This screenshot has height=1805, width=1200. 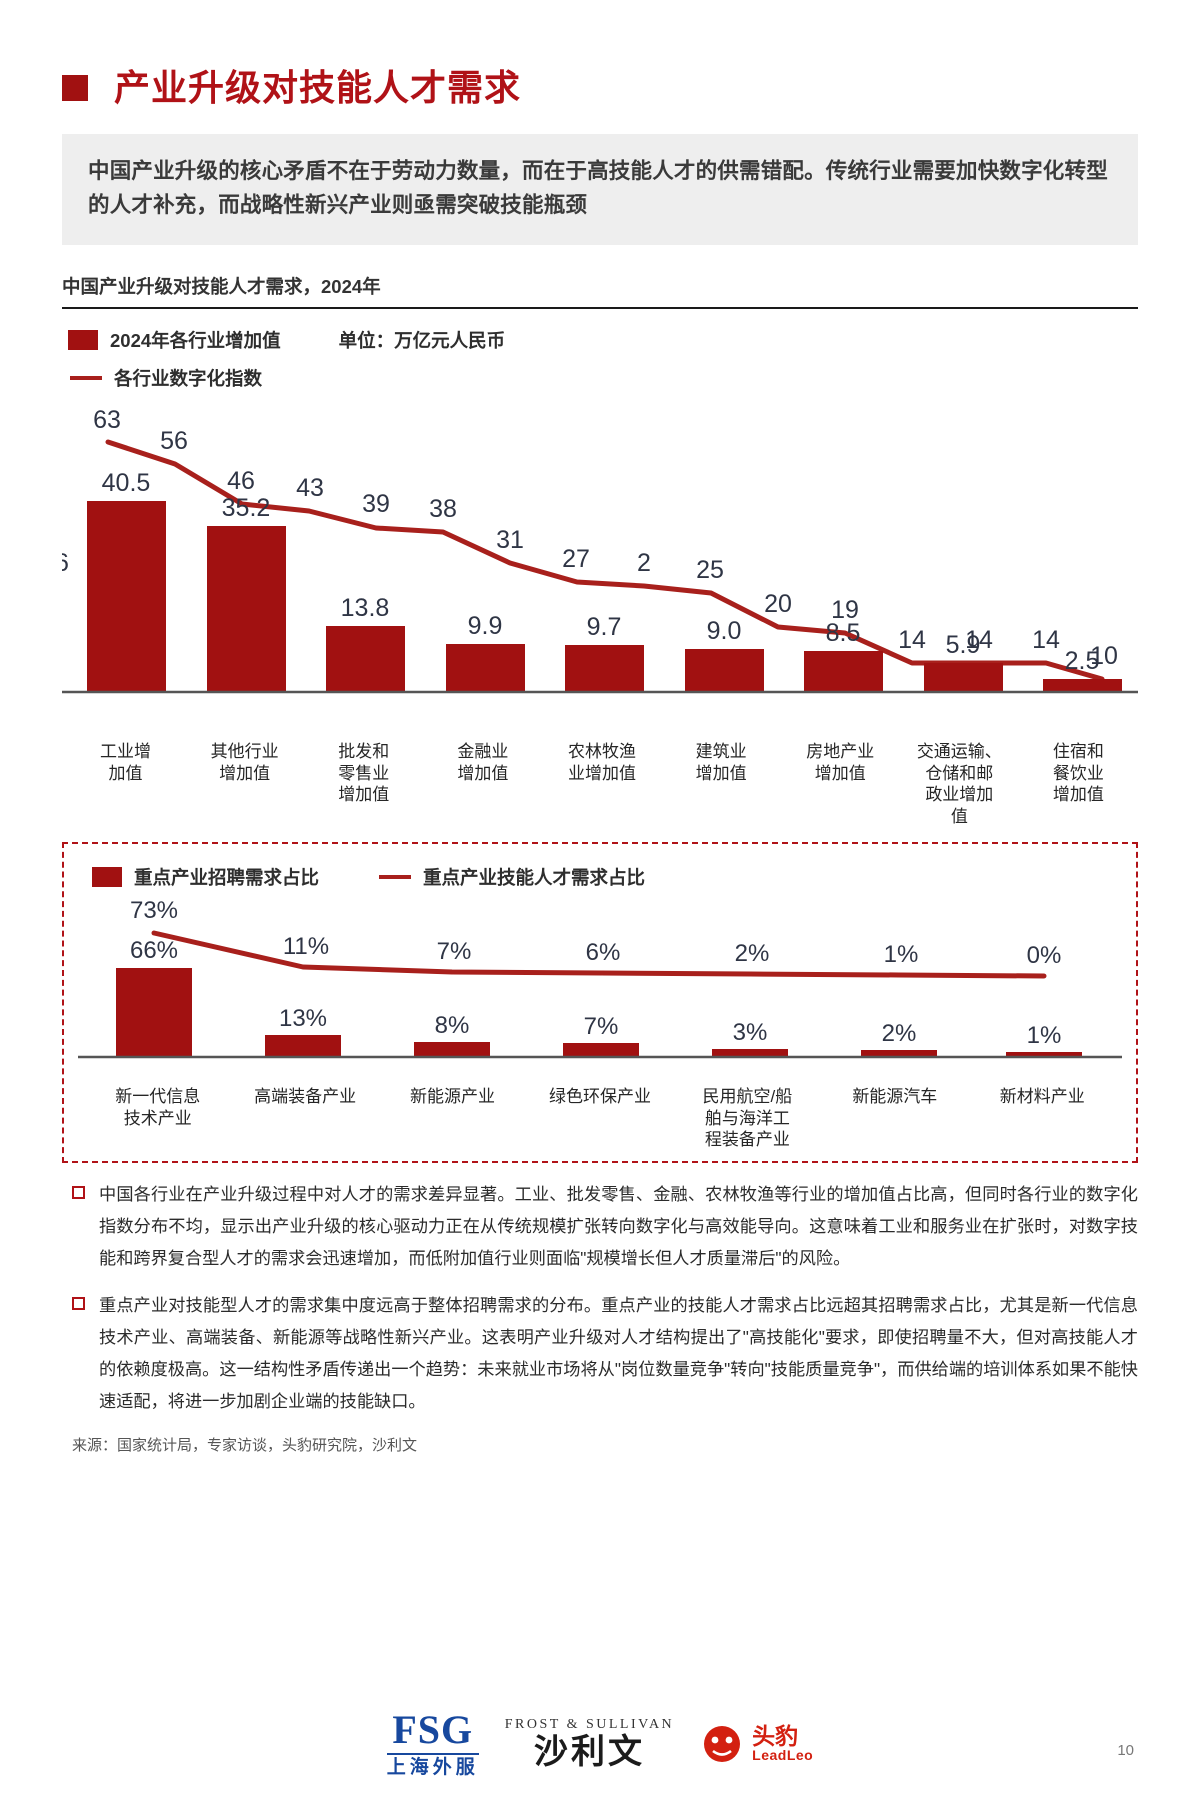 I want to click on svg-text: 9.7, so click(x=604, y=627).